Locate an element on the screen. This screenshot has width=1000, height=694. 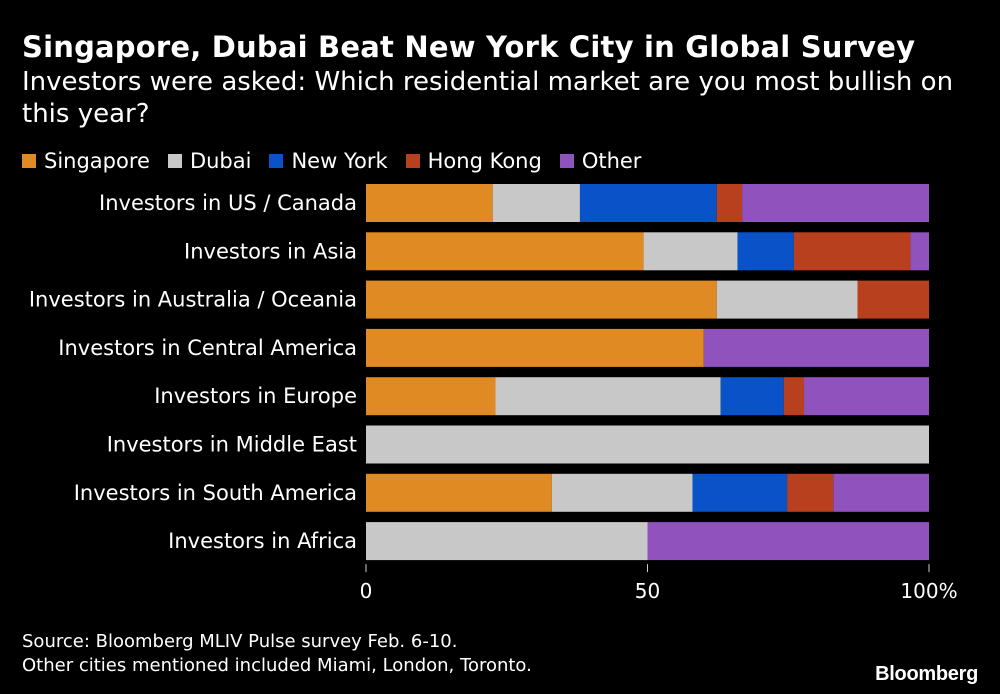
bar-investors-in-europe-hong-kong is located at coordinates (794, 396).